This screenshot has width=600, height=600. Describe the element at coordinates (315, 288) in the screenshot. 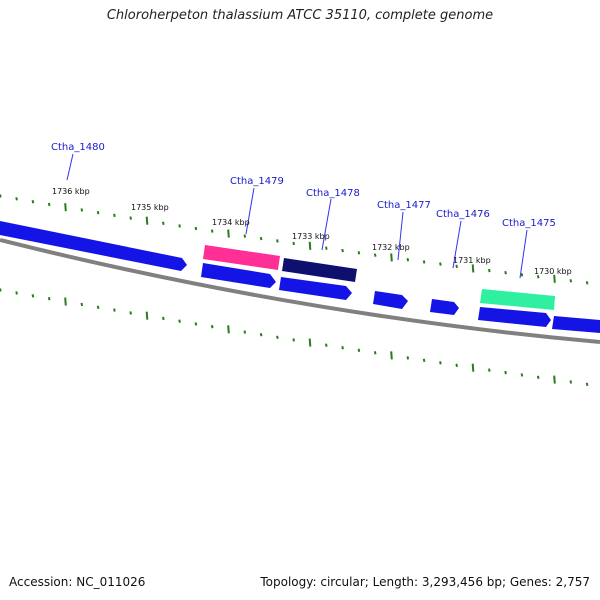

I see `gene-arrow-ctha-1478-b` at that location.